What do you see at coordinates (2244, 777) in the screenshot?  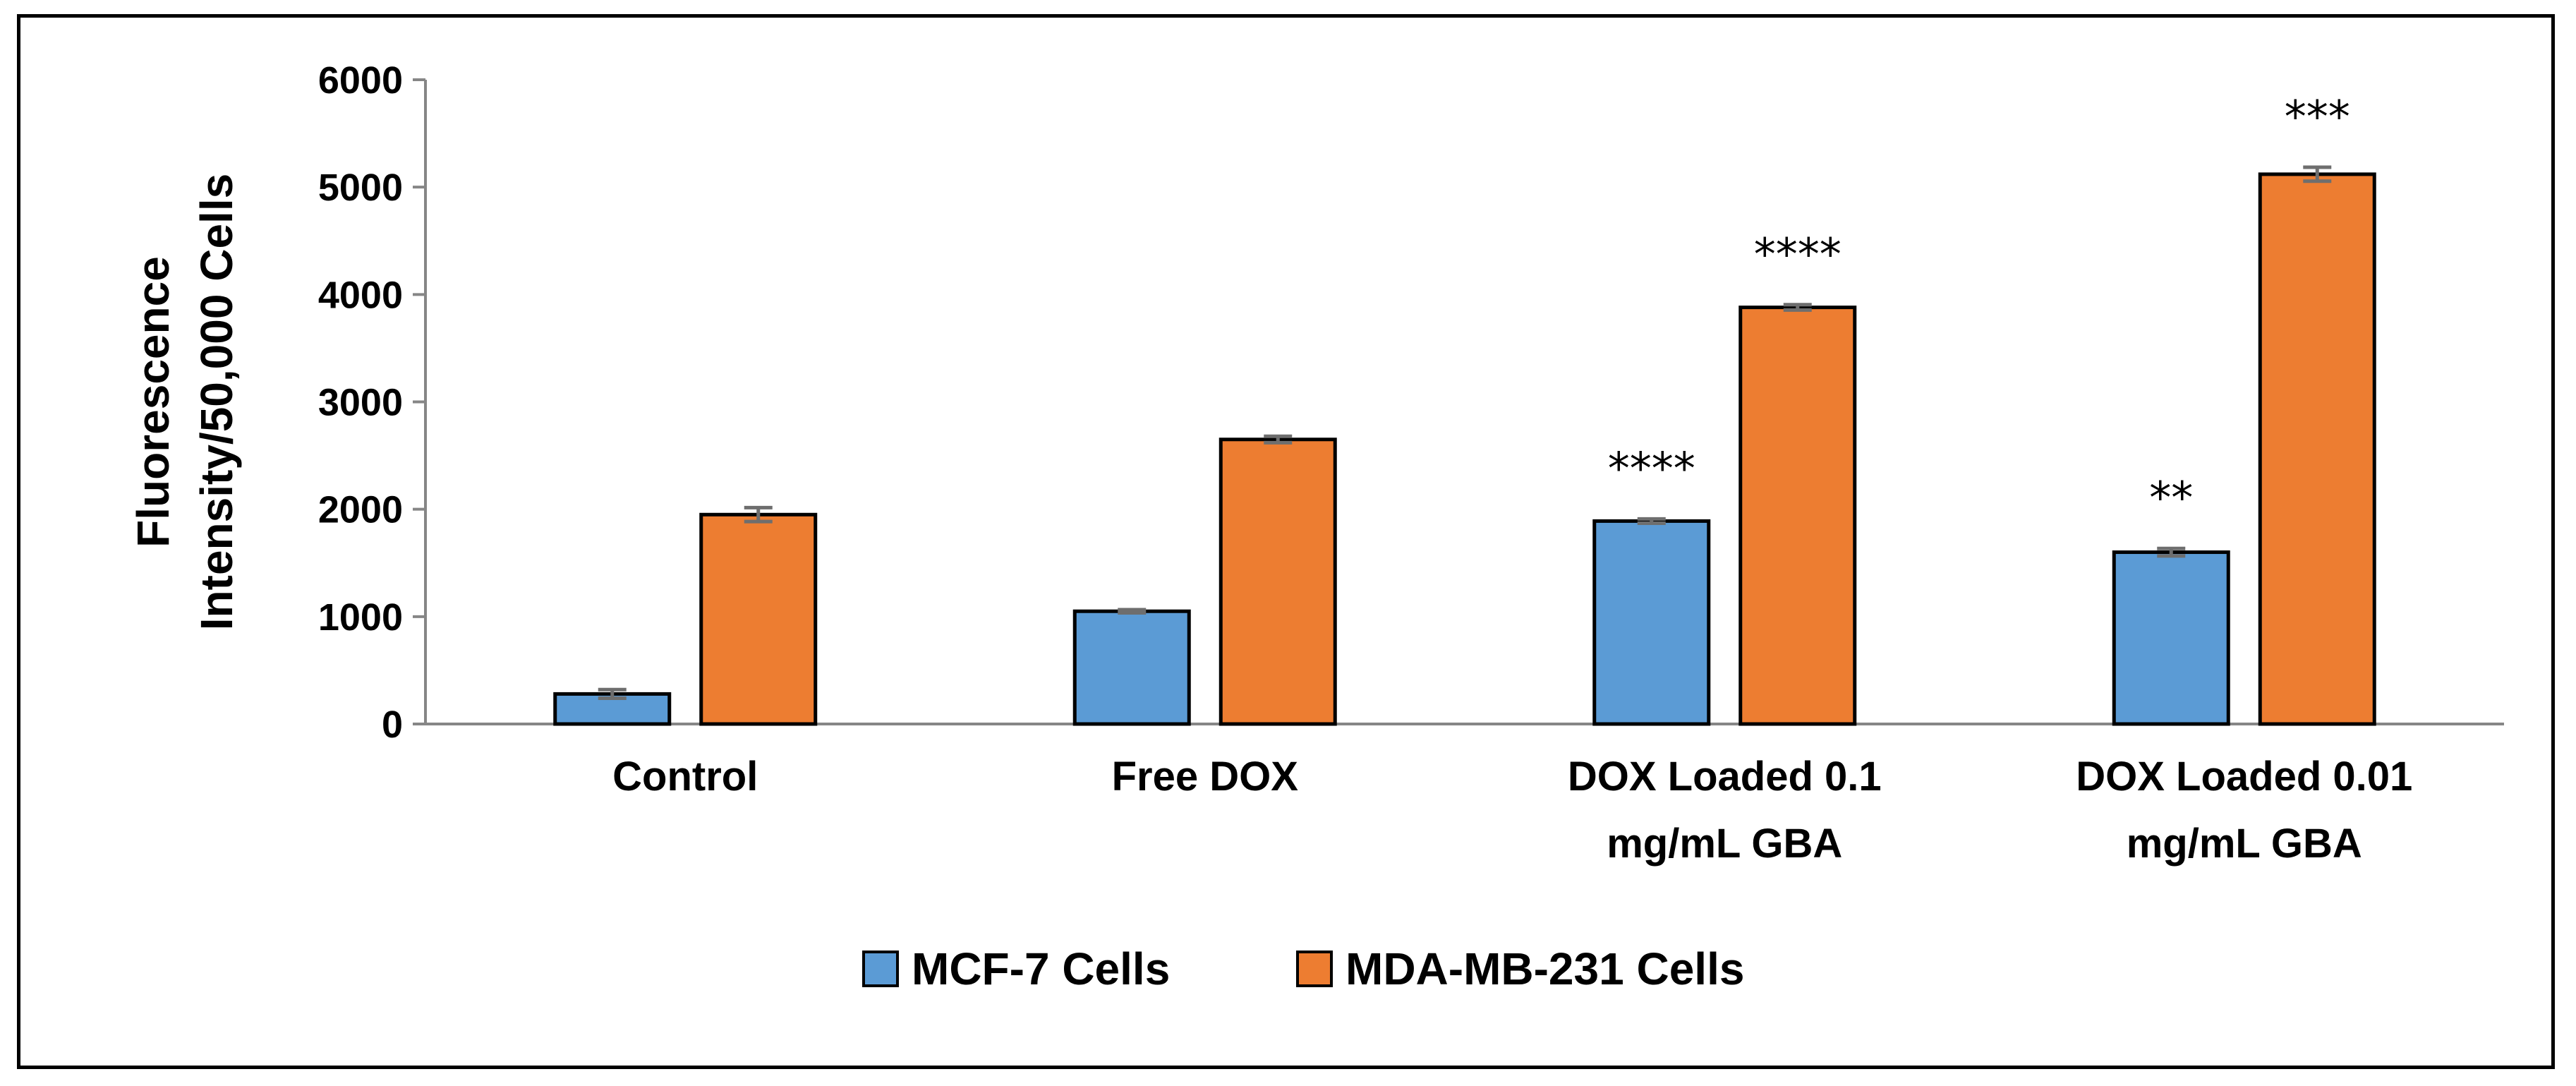 I see `x-category-label: DOX Loaded 0.01` at bounding box center [2244, 777].